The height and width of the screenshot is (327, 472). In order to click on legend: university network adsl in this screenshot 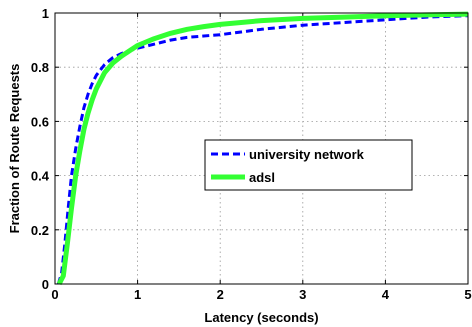, I will do `click(308, 165)`.